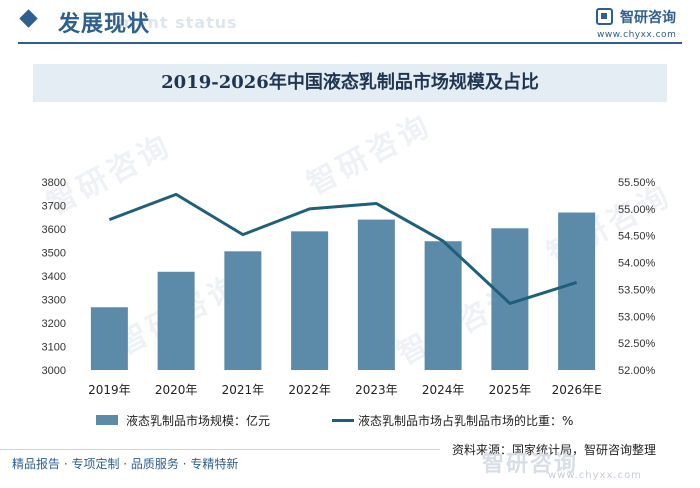 The width and height of the screenshot is (700, 488). Describe the element at coordinates (350, 43) in the screenshot. I see `header-divider` at that location.